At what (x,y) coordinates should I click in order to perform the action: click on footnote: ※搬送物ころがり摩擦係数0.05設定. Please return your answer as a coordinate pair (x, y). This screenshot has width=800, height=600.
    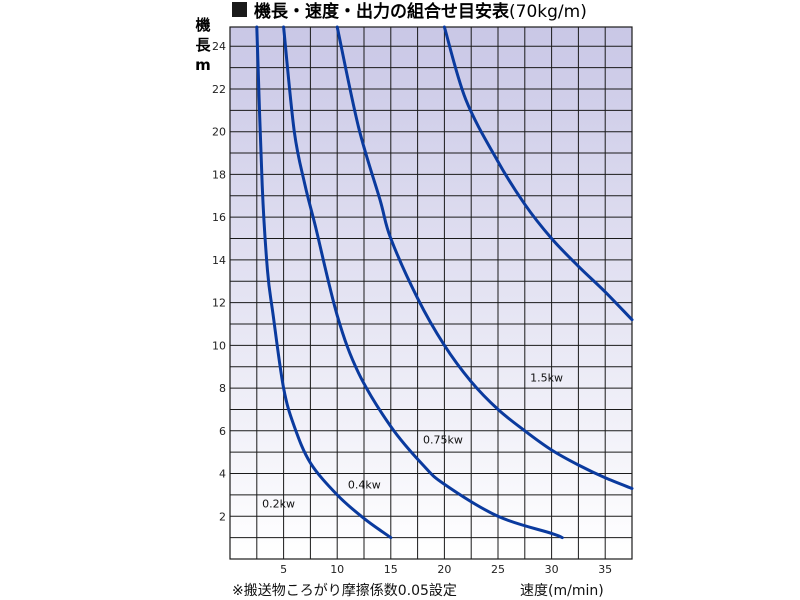
    Looking at the image, I should click on (344, 590).